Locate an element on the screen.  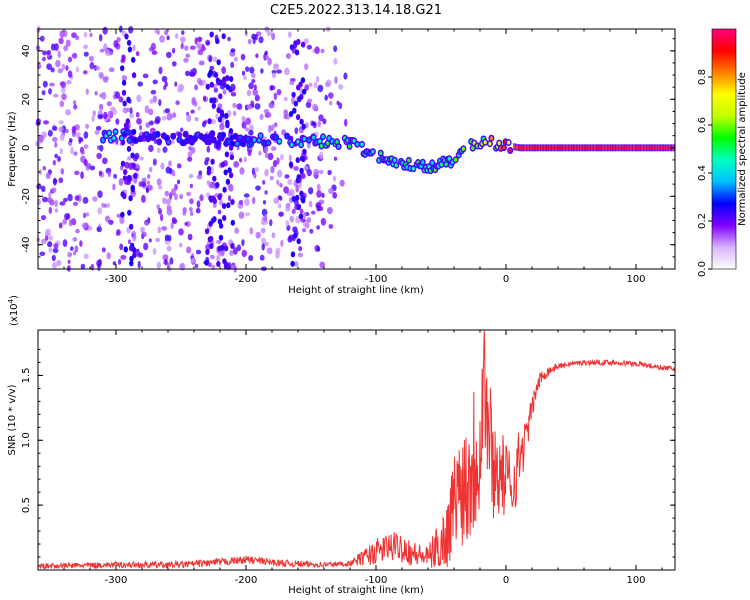
y-tick-label: -20 is located at coordinates (26, 196).